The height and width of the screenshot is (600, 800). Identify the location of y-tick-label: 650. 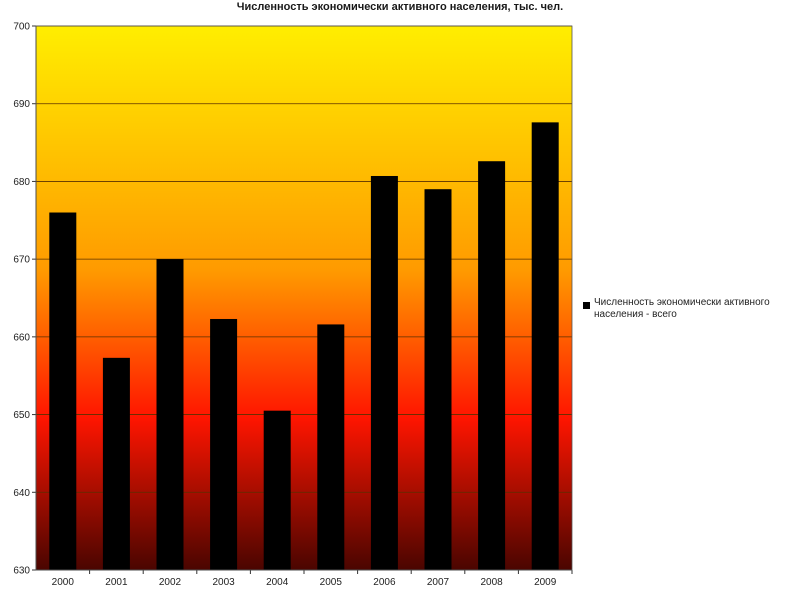
(21, 415).